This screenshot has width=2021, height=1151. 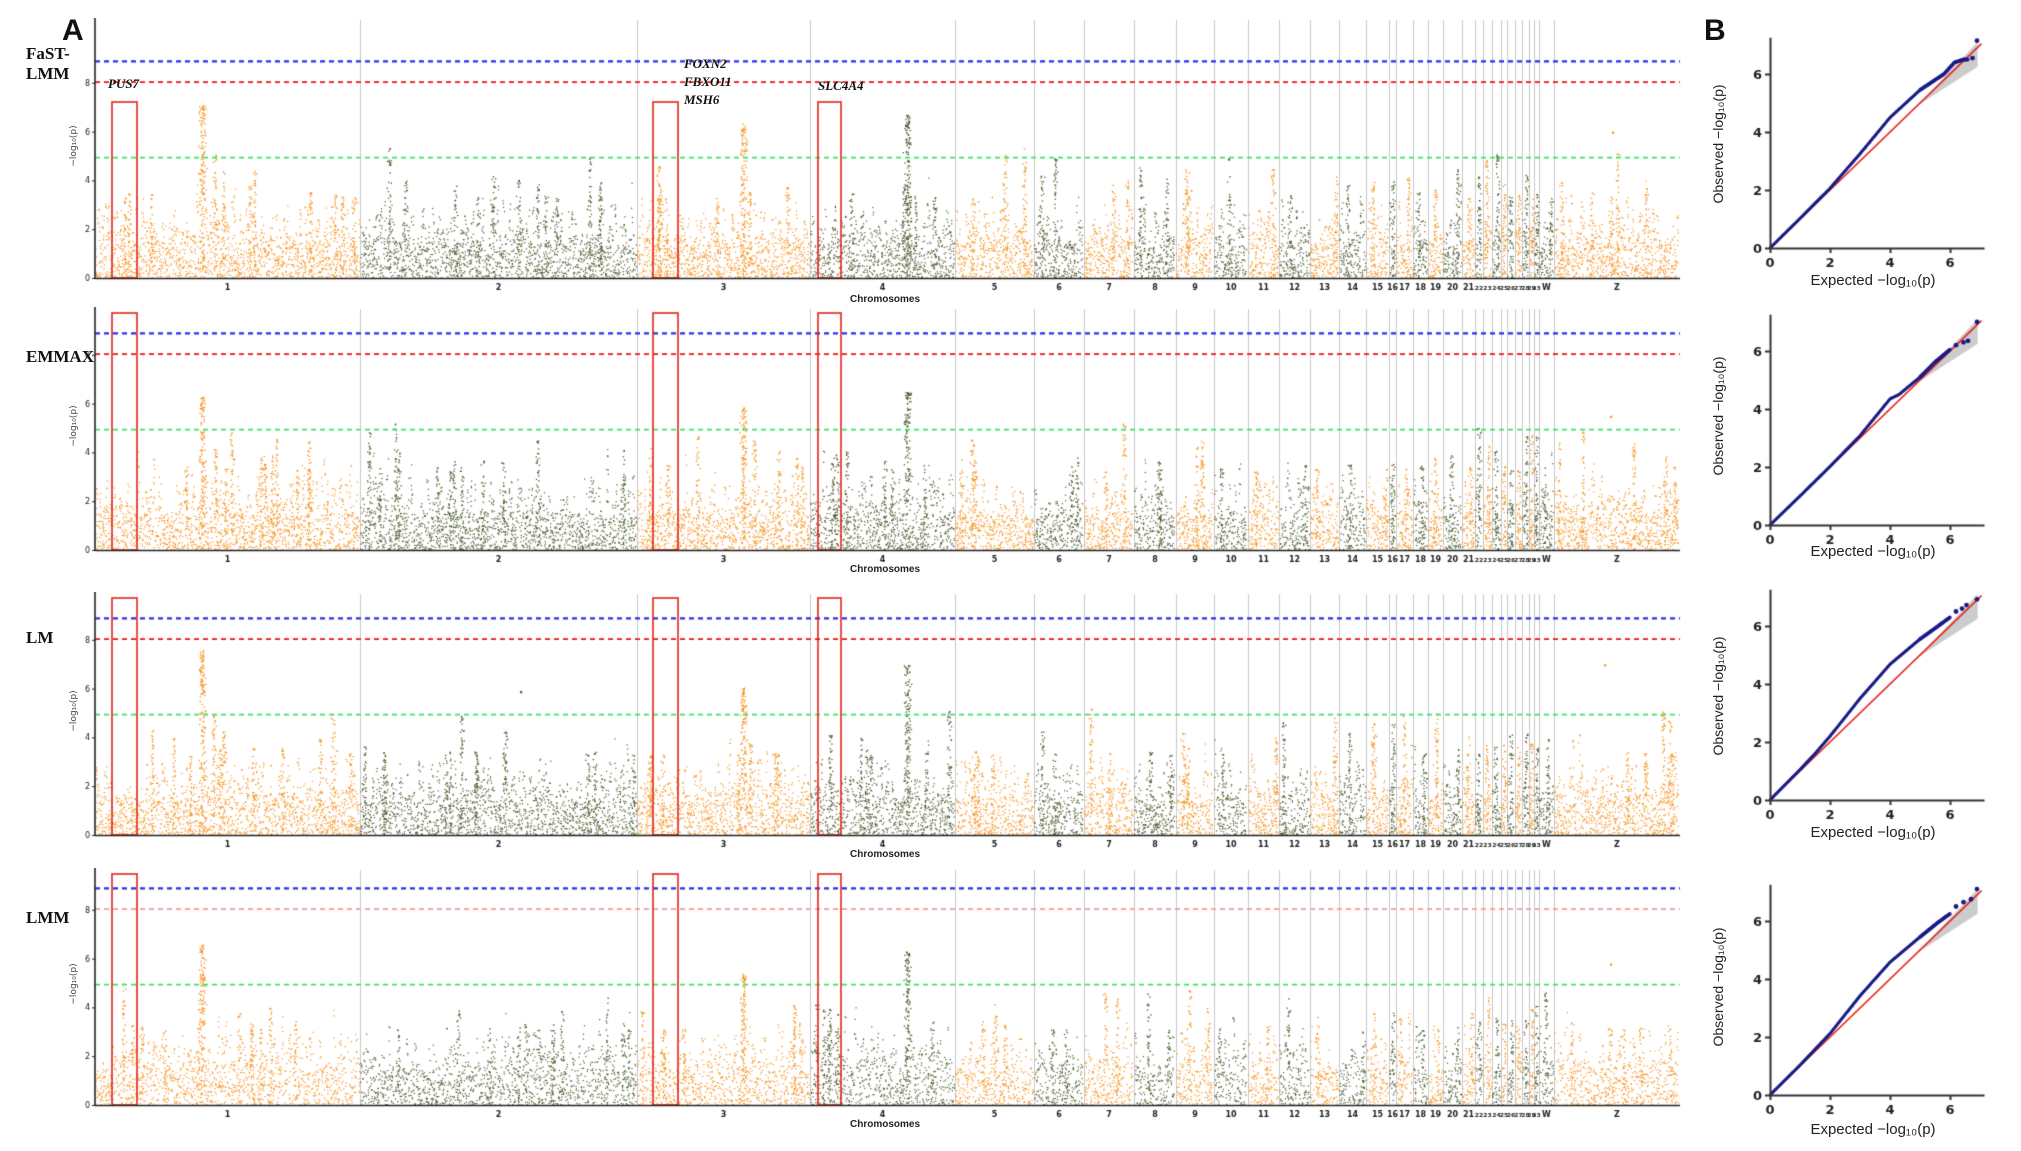 I want to click on gene-label-slc4a4: SLC4A4, so click(x=841, y=85).